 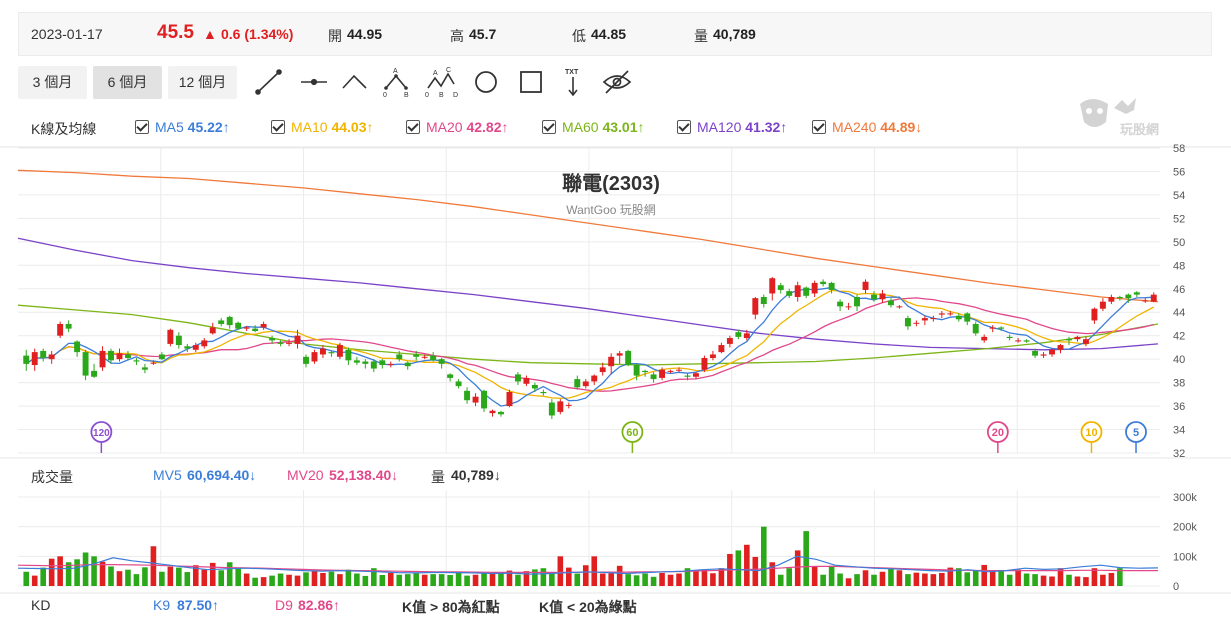 What do you see at coordinates (701, 36) in the screenshot?
I see `volume-label: 量` at bounding box center [701, 36].